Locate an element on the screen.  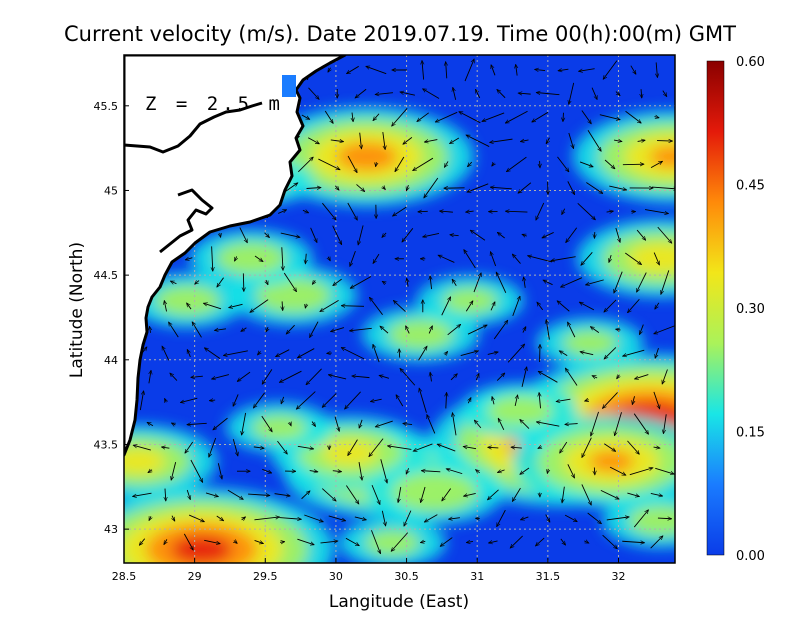
y-tick-label: 45.5 is located at coordinates (106, 106).